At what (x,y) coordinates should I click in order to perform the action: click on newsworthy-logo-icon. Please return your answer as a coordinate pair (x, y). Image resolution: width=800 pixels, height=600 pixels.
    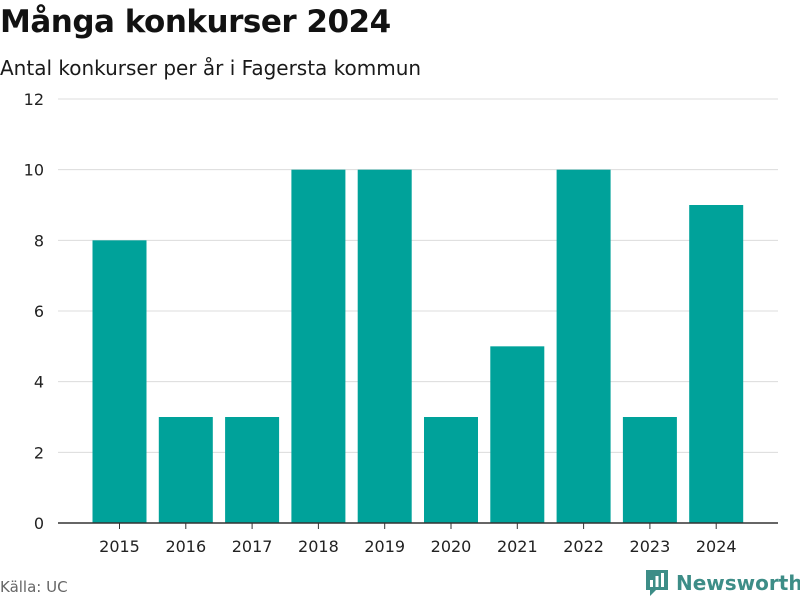
    Looking at the image, I should click on (657, 583).